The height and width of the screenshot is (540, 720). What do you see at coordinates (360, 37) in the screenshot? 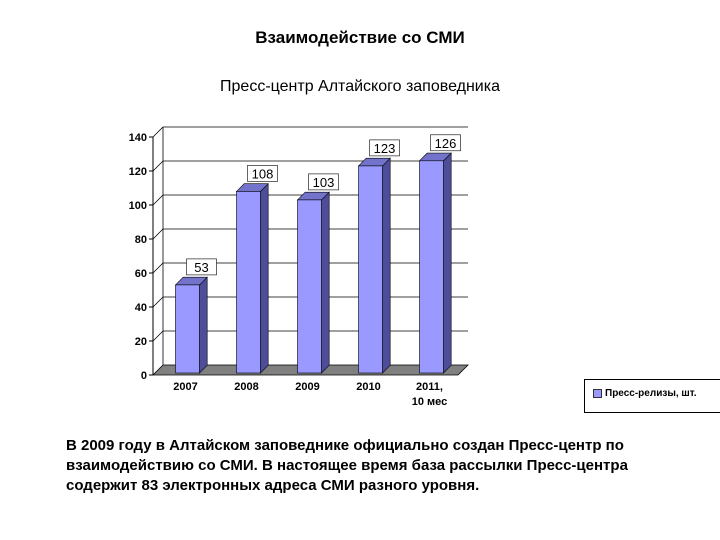
I see `page-title: Взаимодействие со СМИ` at bounding box center [360, 37].